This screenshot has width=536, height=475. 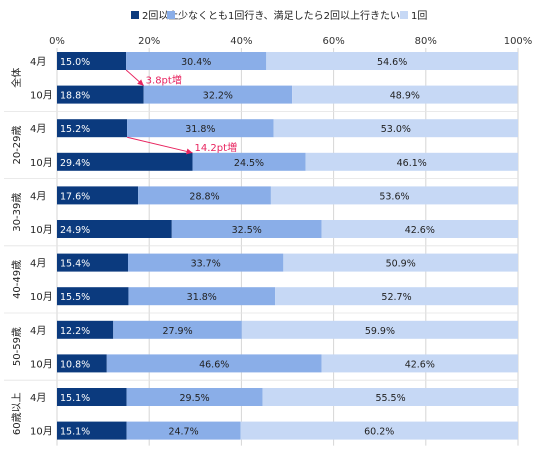 I want to click on data-label-g1-r1-s1: 24.5%, so click(x=249, y=163).